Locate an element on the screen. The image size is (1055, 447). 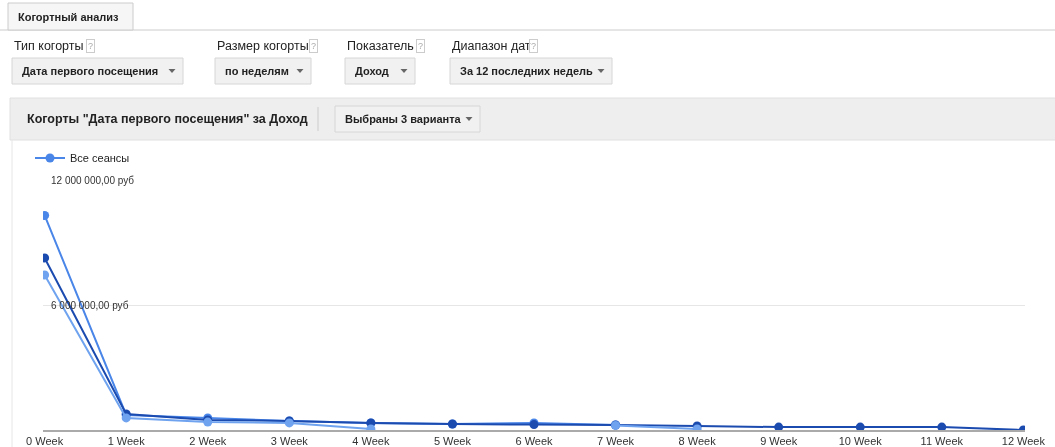
x-tick-label: 2 Week is located at coordinates (208, 441).